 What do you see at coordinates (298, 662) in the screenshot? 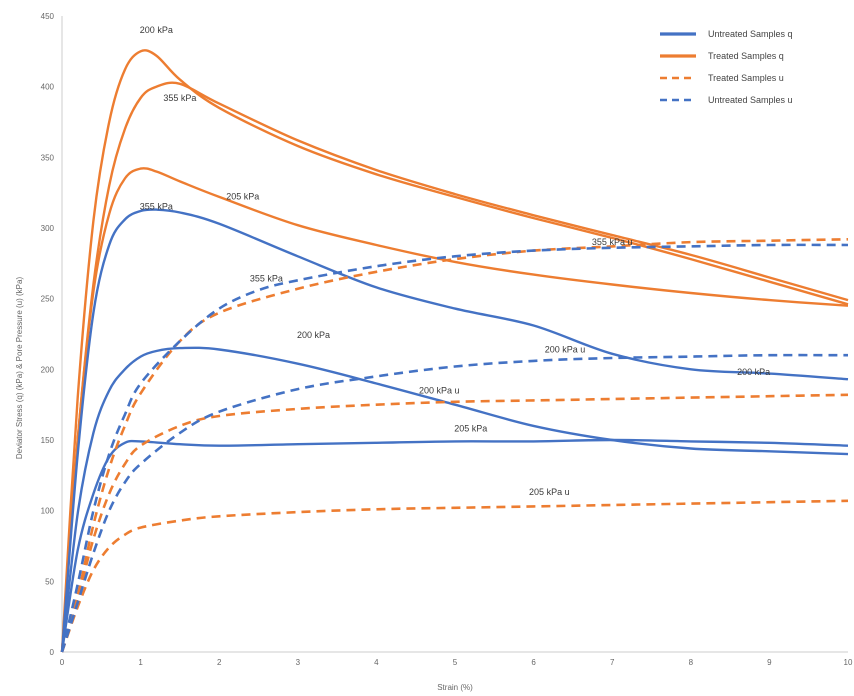
I see `x-tick-label: 3` at bounding box center [298, 662].